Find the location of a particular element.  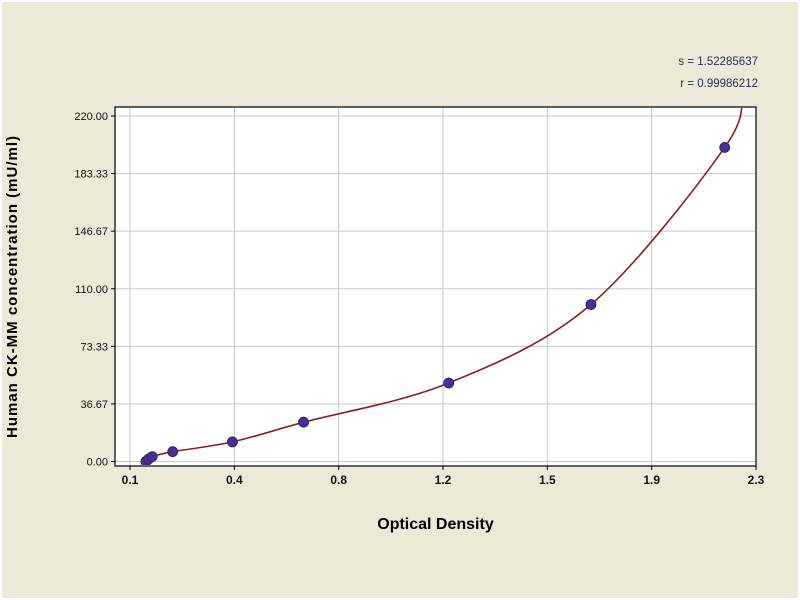

x-tick-label: 1.5 is located at coordinates (547, 480).